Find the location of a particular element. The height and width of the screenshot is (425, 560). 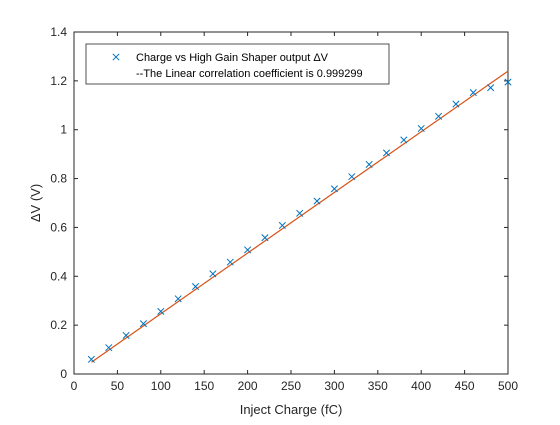

y-tick-label: 0 is located at coordinates (63, 374).